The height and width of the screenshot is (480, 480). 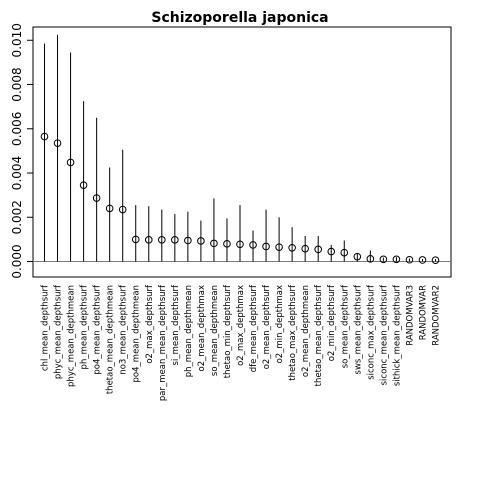 I want to click on x-tick-label: siconc_max_depthsurf, so click(x=371, y=332).